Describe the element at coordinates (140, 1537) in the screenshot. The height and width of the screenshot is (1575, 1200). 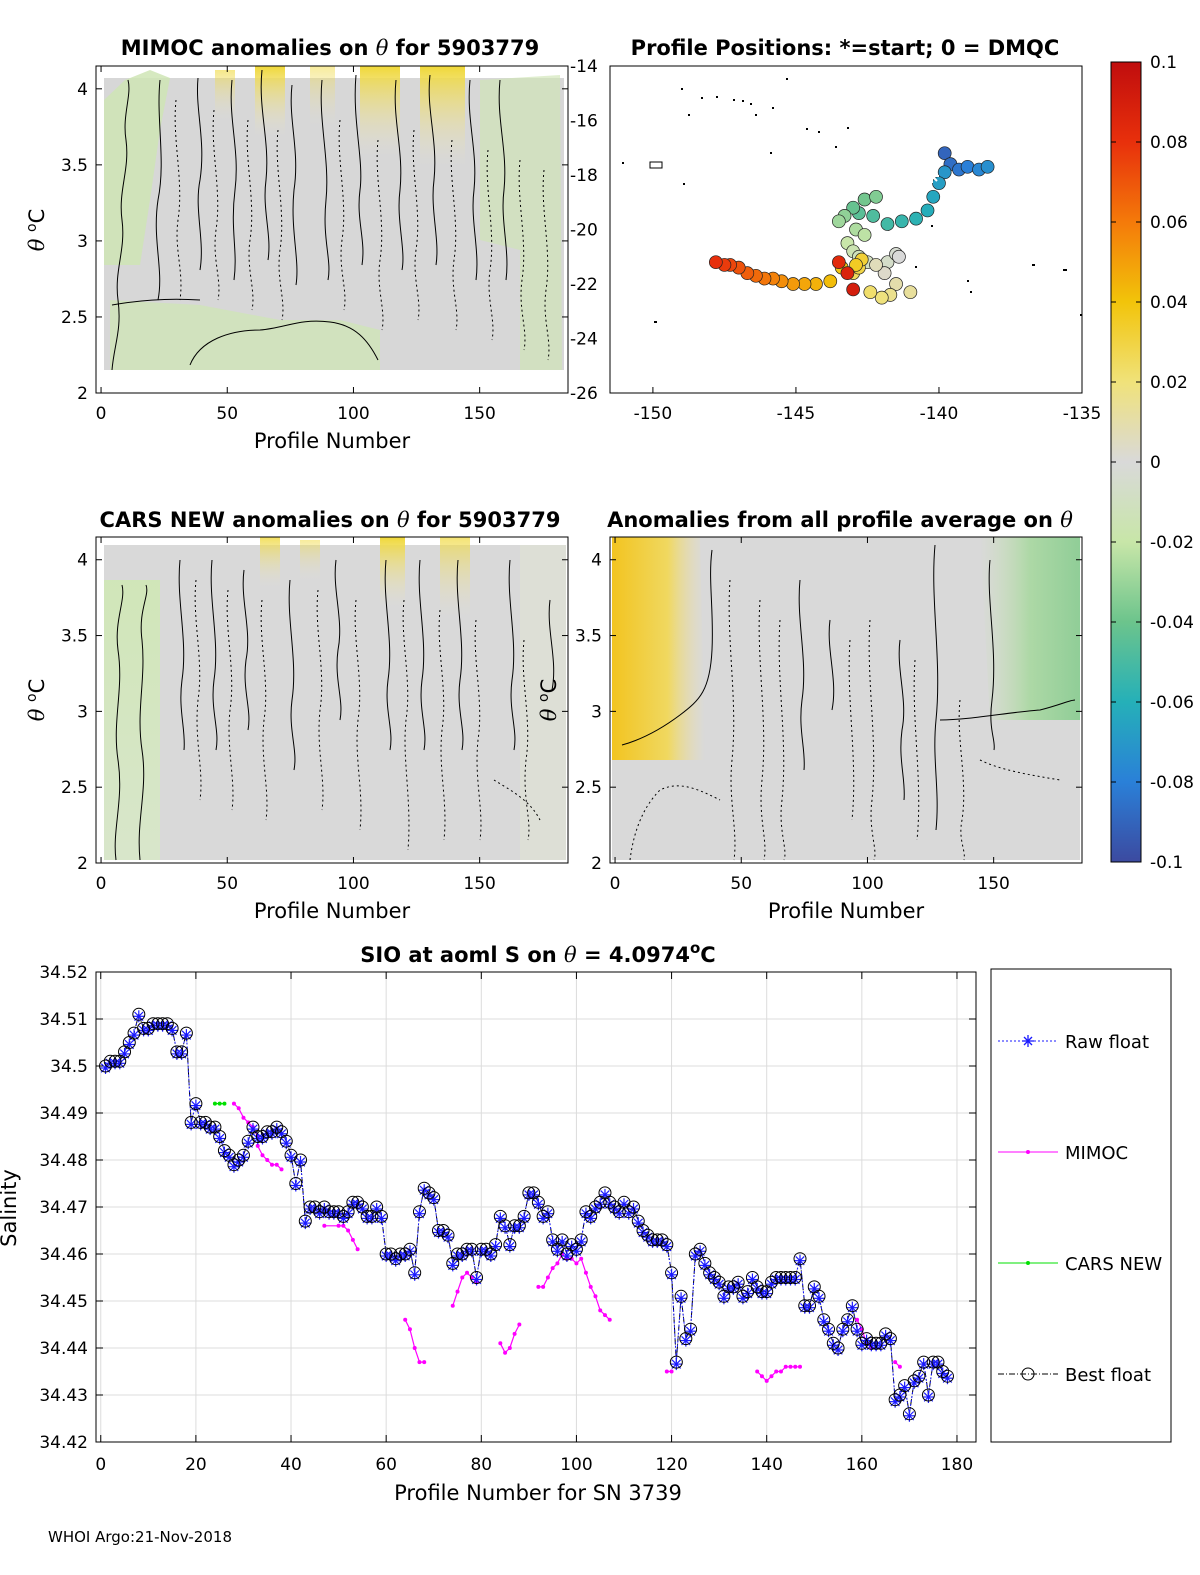
I see `footer-credit: WHOI Argo:21-Nov-2018` at that location.